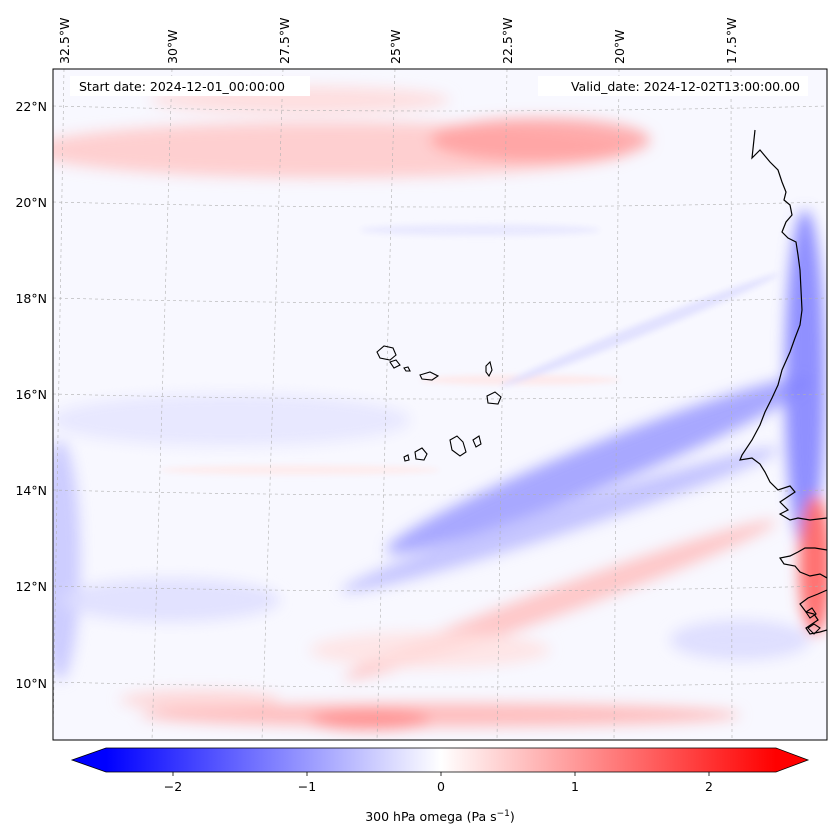 Image resolution: width=837 pixels, height=839 pixels. I want to click on omega-south-max, so click(370, 720).